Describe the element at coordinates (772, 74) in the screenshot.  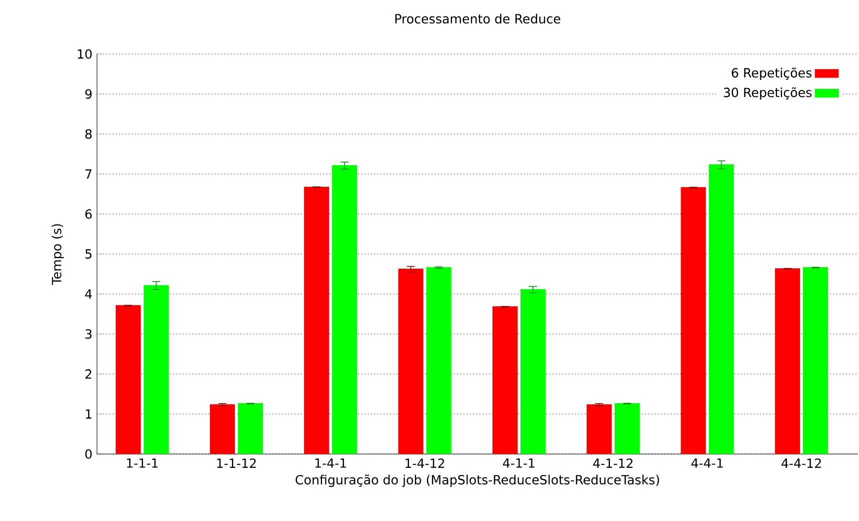
I see `legend-label: 6 Repetições` at that location.